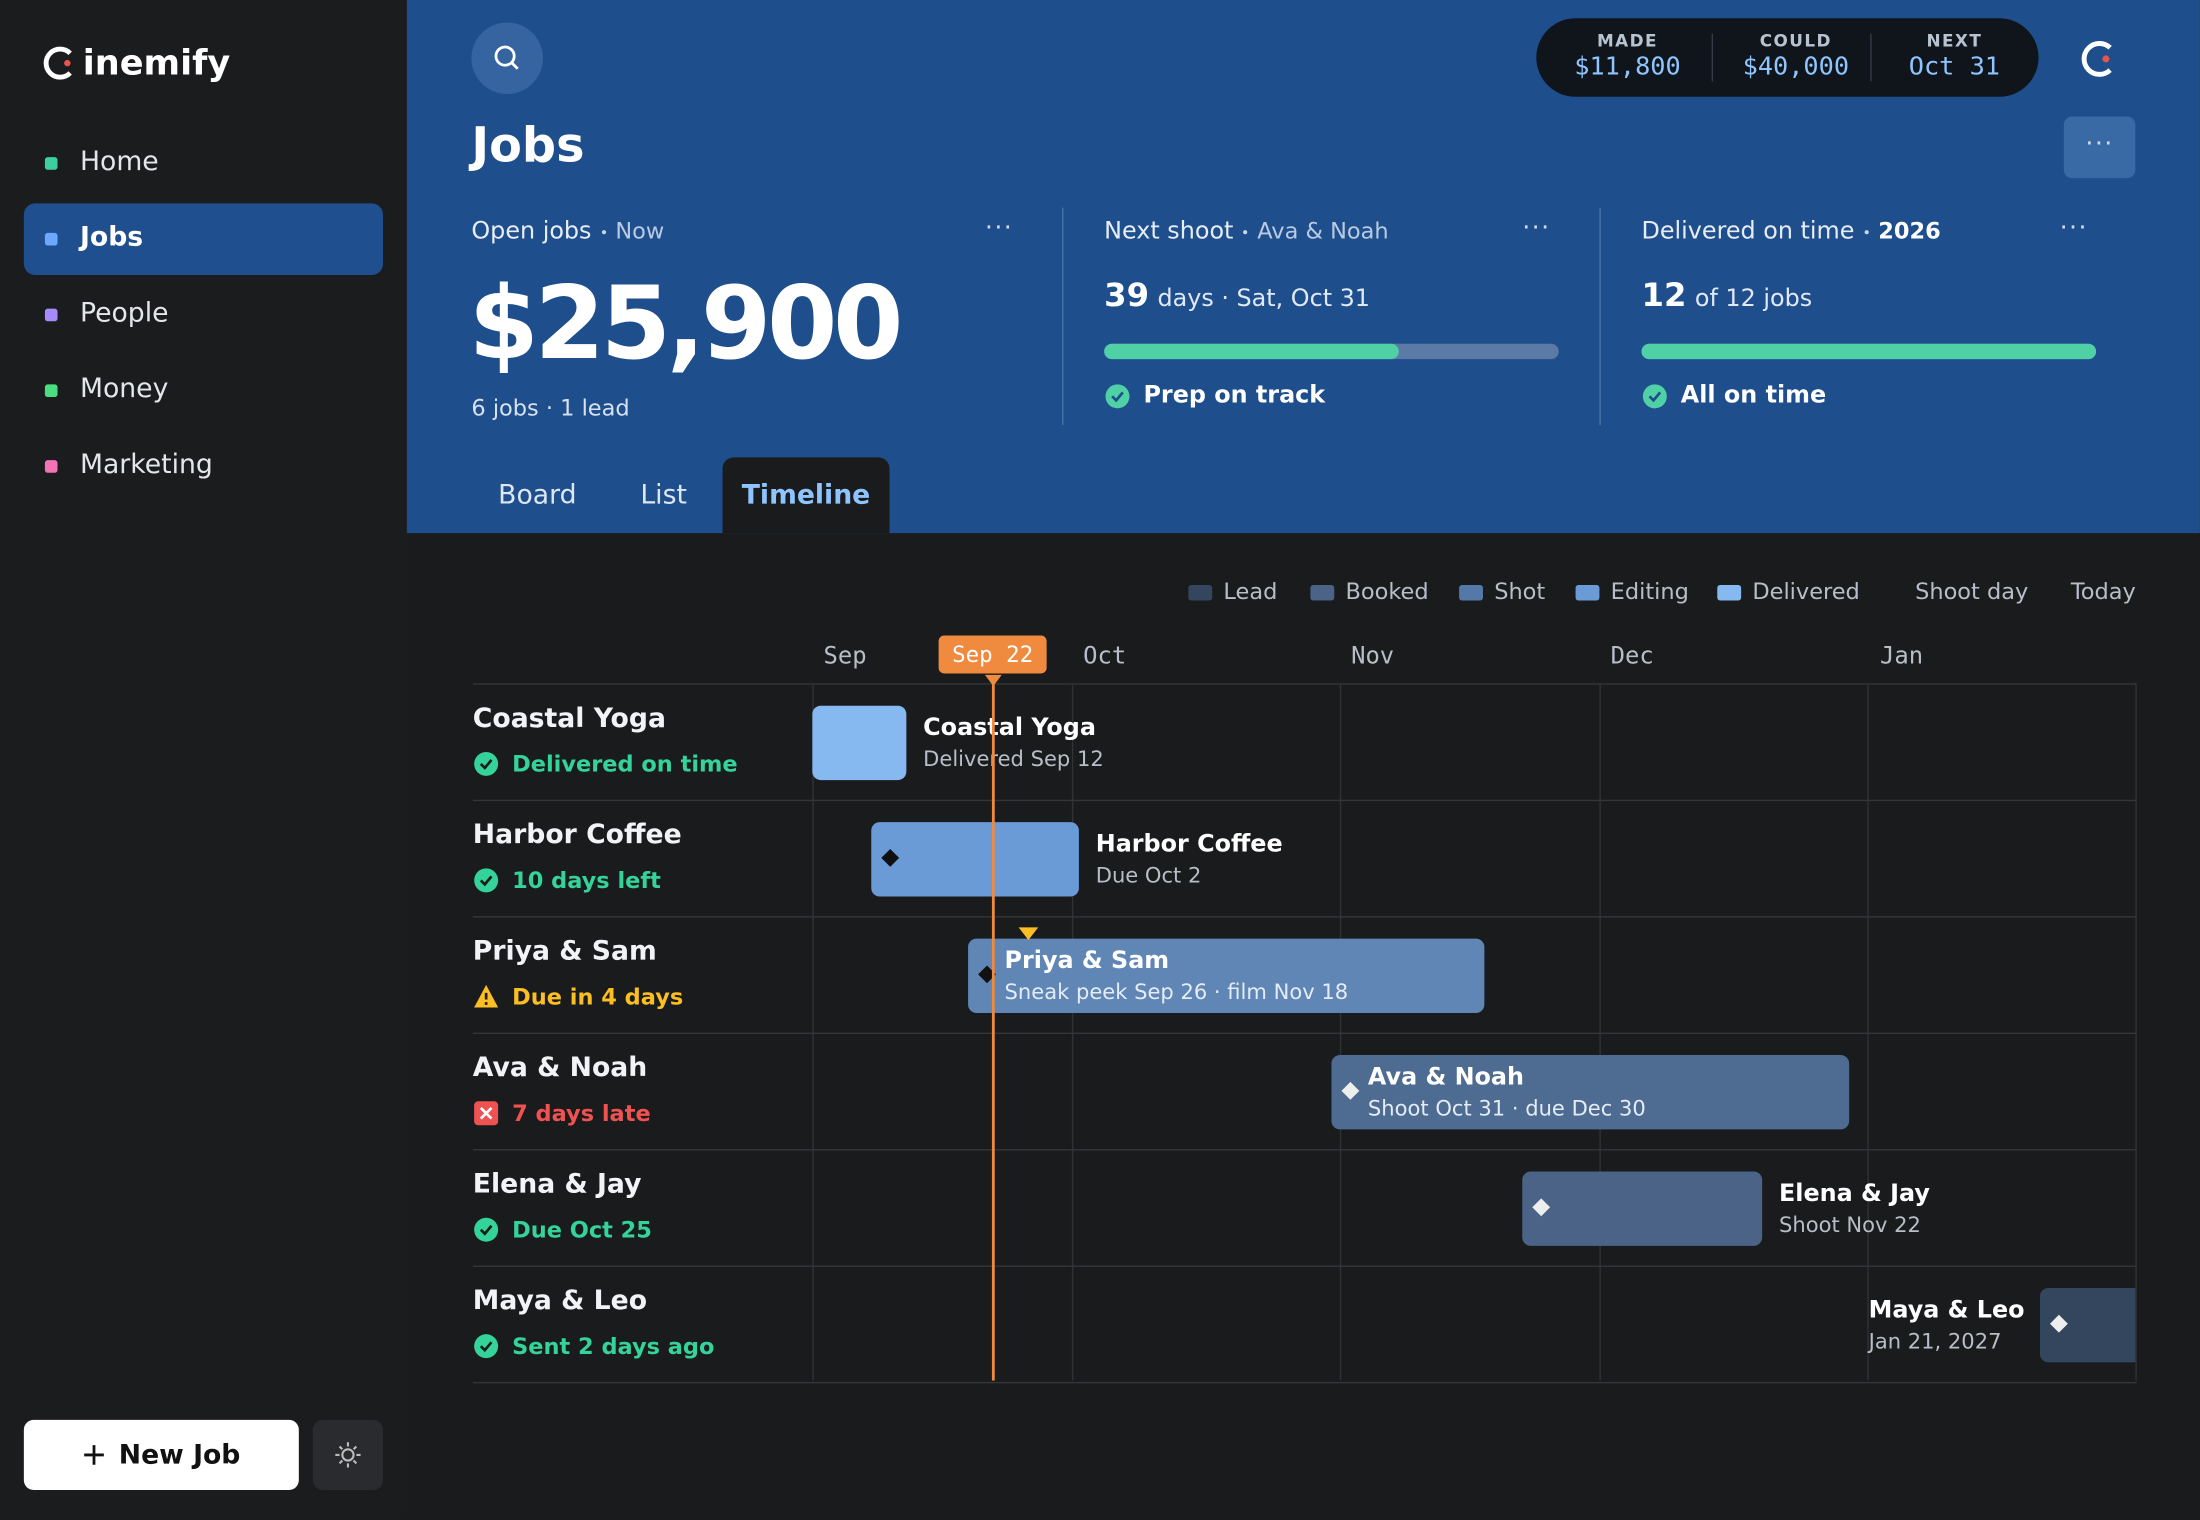  Describe the element at coordinates (1234, 395) in the screenshot. I see `card-status-text: Prep on track` at that location.